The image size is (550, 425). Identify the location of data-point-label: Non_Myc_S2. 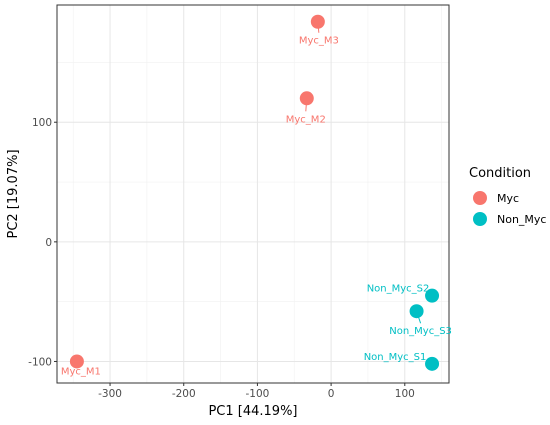
(398, 289).